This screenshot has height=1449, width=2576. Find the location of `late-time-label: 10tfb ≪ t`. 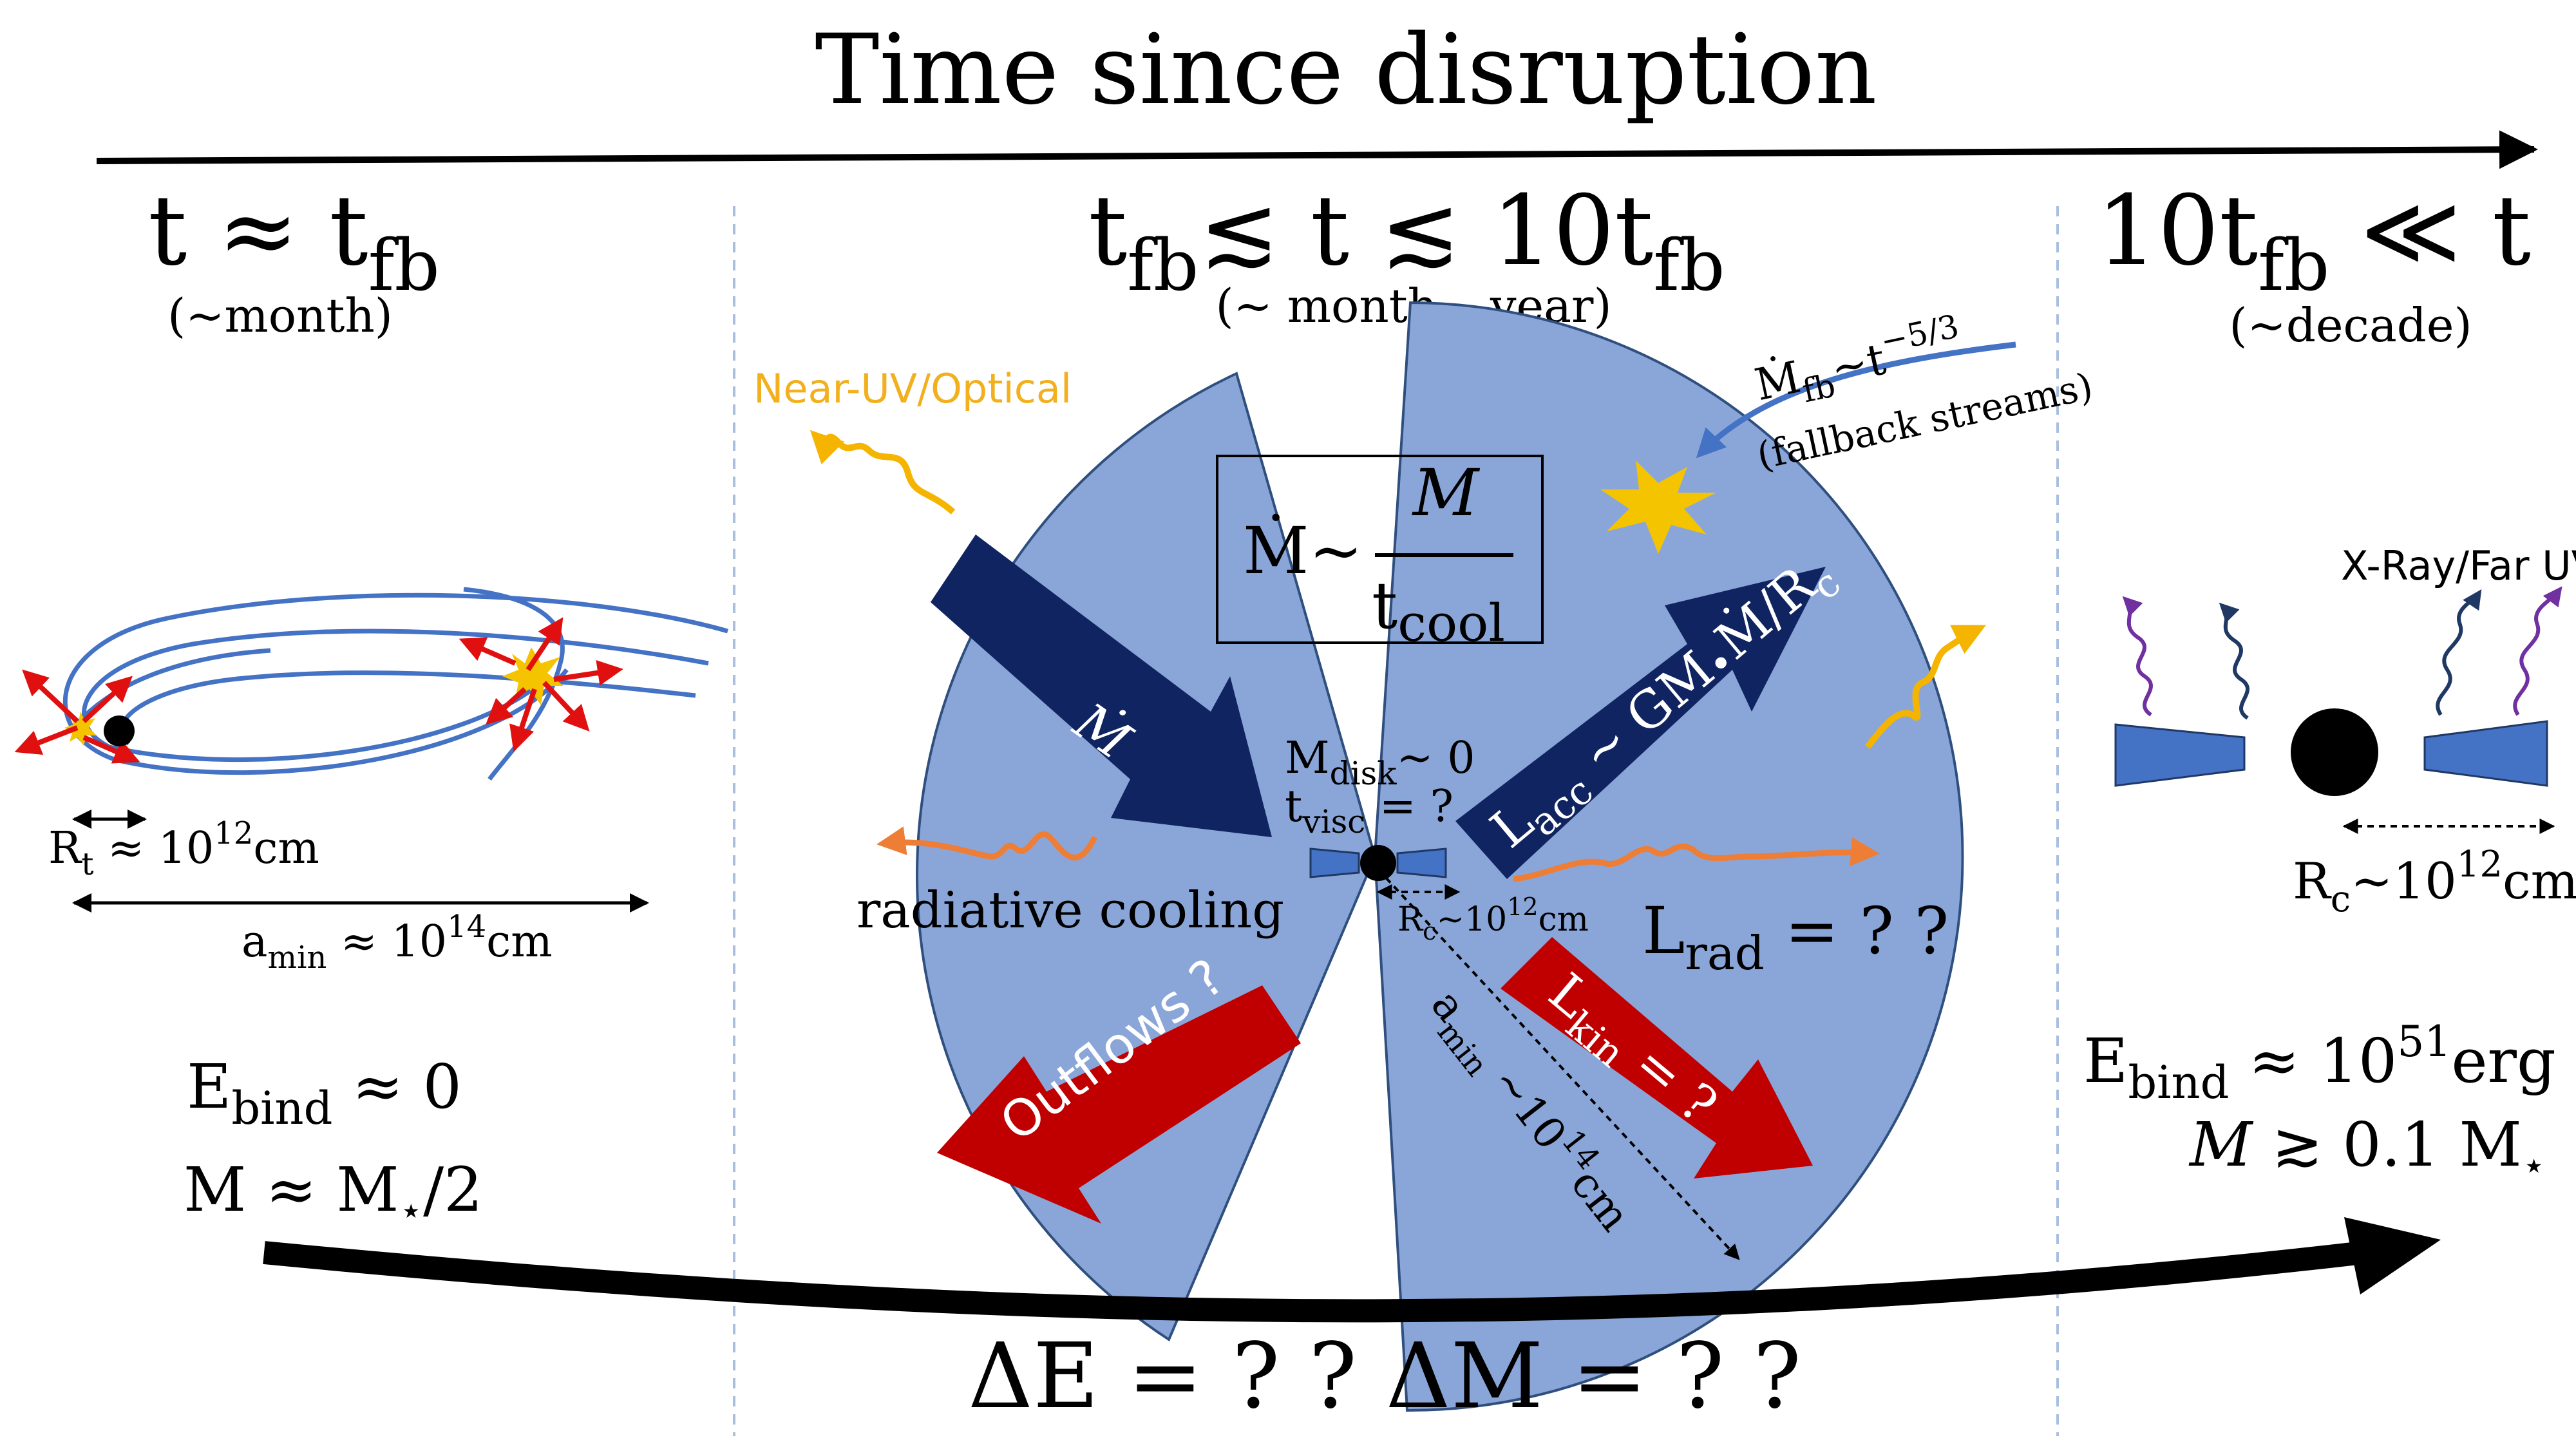

late-time-label: 10tfb ≪ t is located at coordinates (2313, 241).